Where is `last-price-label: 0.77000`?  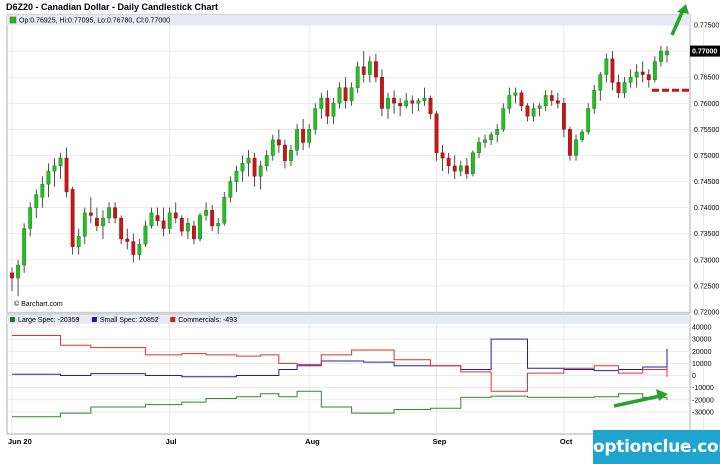
last-price-label: 0.77000 is located at coordinates (704, 52).